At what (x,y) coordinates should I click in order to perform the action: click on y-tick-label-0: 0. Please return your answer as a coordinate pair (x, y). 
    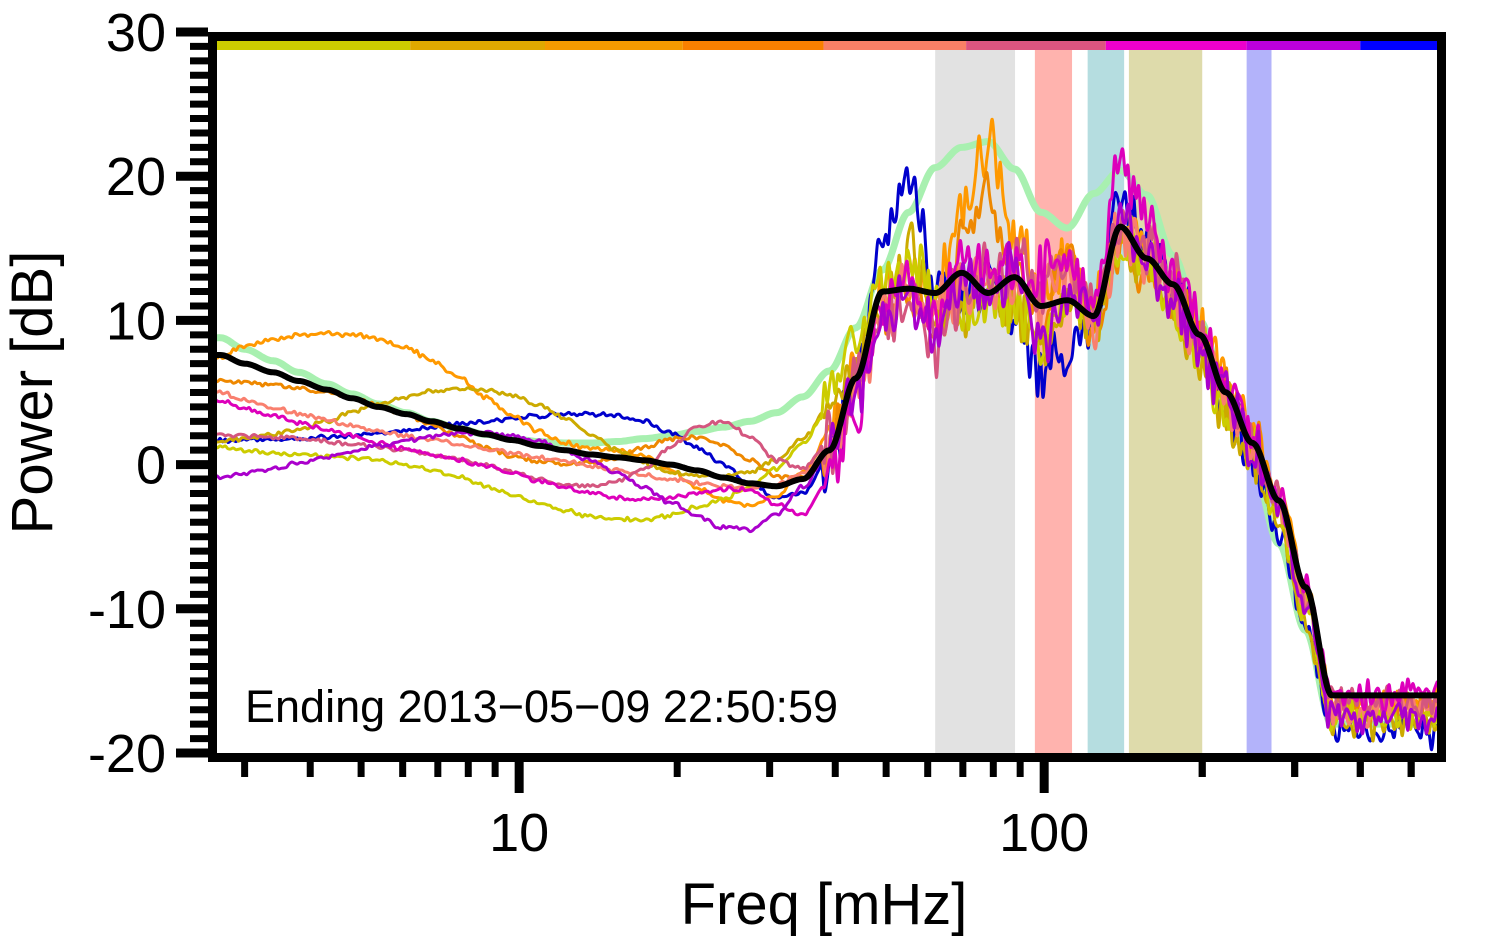
    Looking at the image, I should click on (151, 466).